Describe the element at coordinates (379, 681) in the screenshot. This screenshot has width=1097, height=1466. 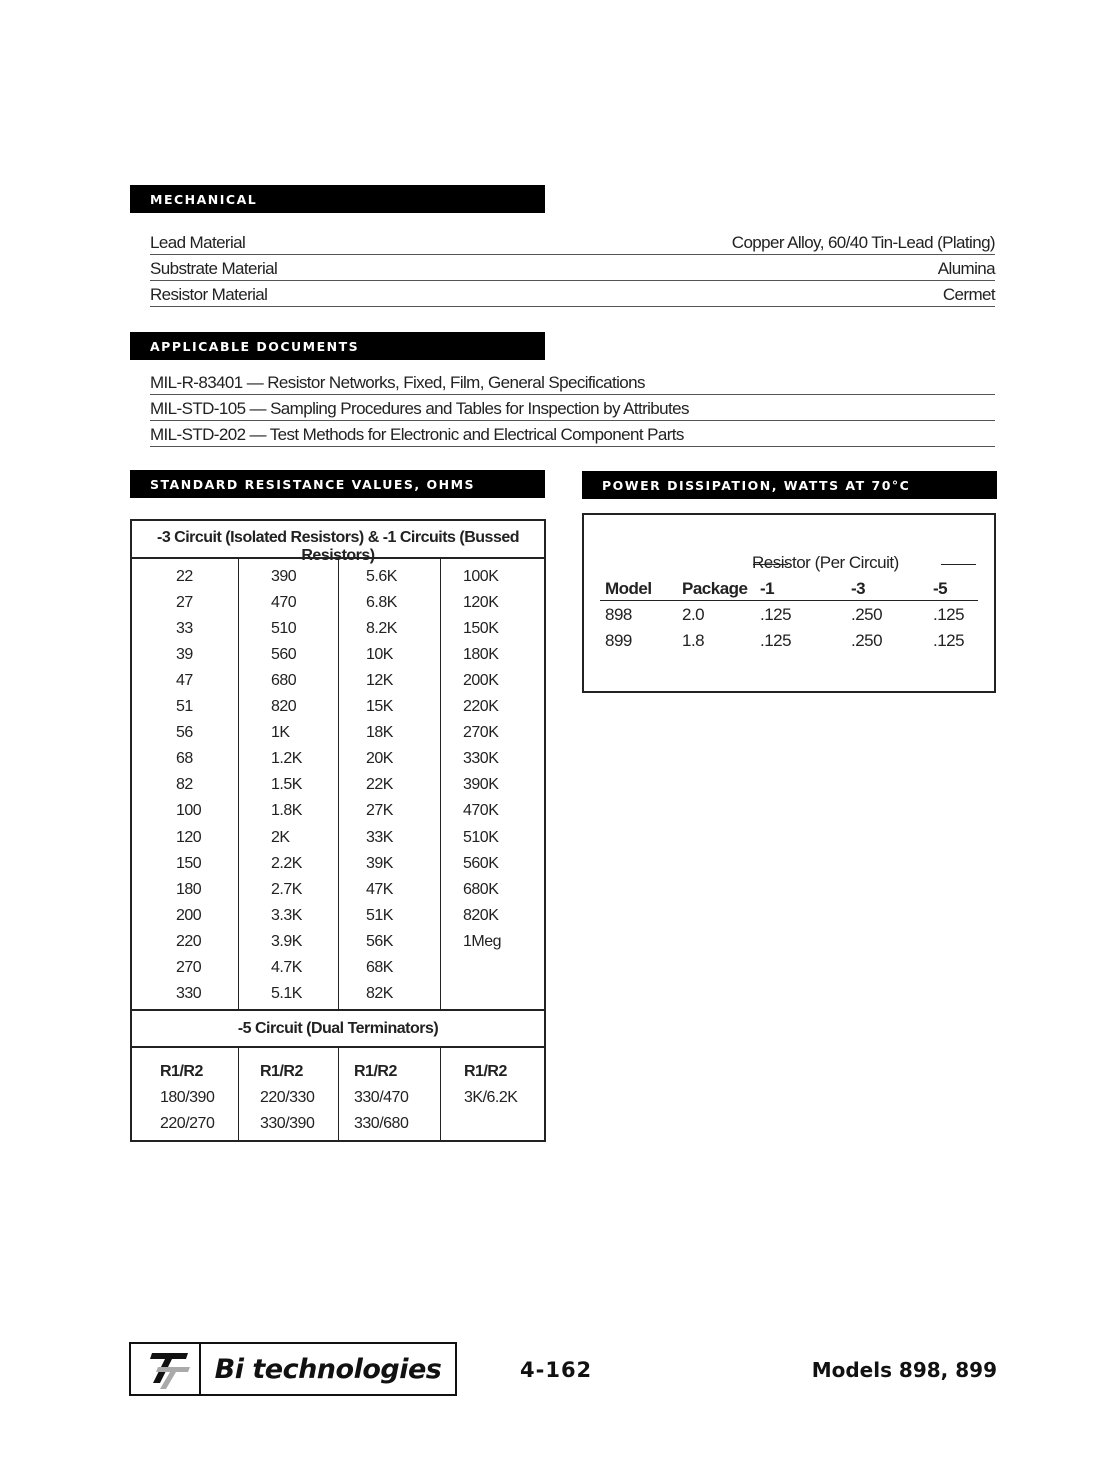
I see `resistance-value: 12K` at that location.